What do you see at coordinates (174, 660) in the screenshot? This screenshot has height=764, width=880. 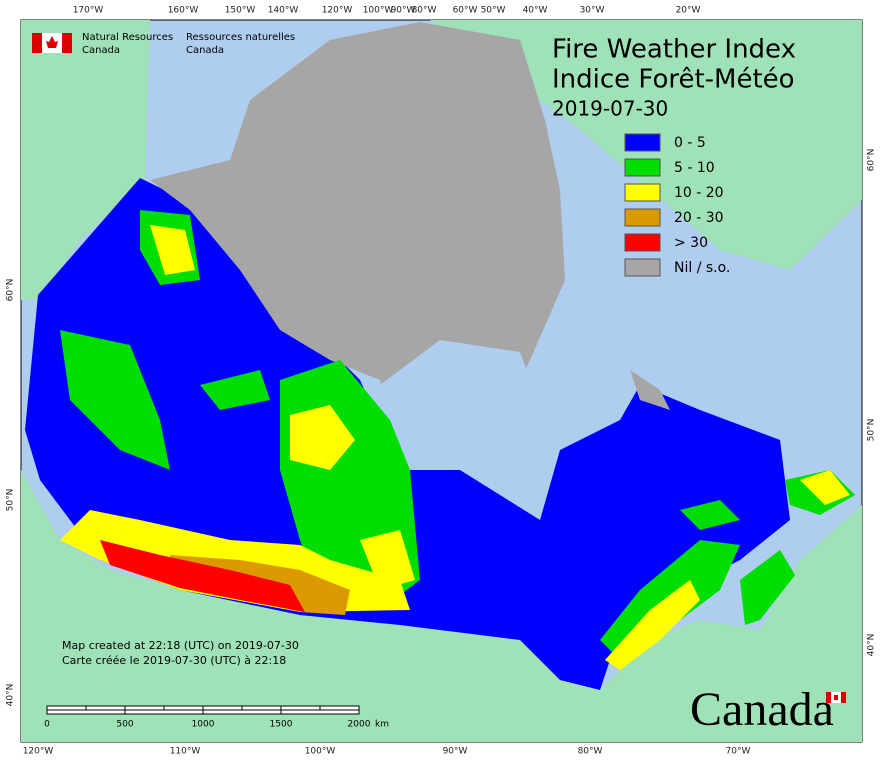 I see `credit: Carte créée le 2019-07-30 (UTC) à 22:18` at bounding box center [174, 660].